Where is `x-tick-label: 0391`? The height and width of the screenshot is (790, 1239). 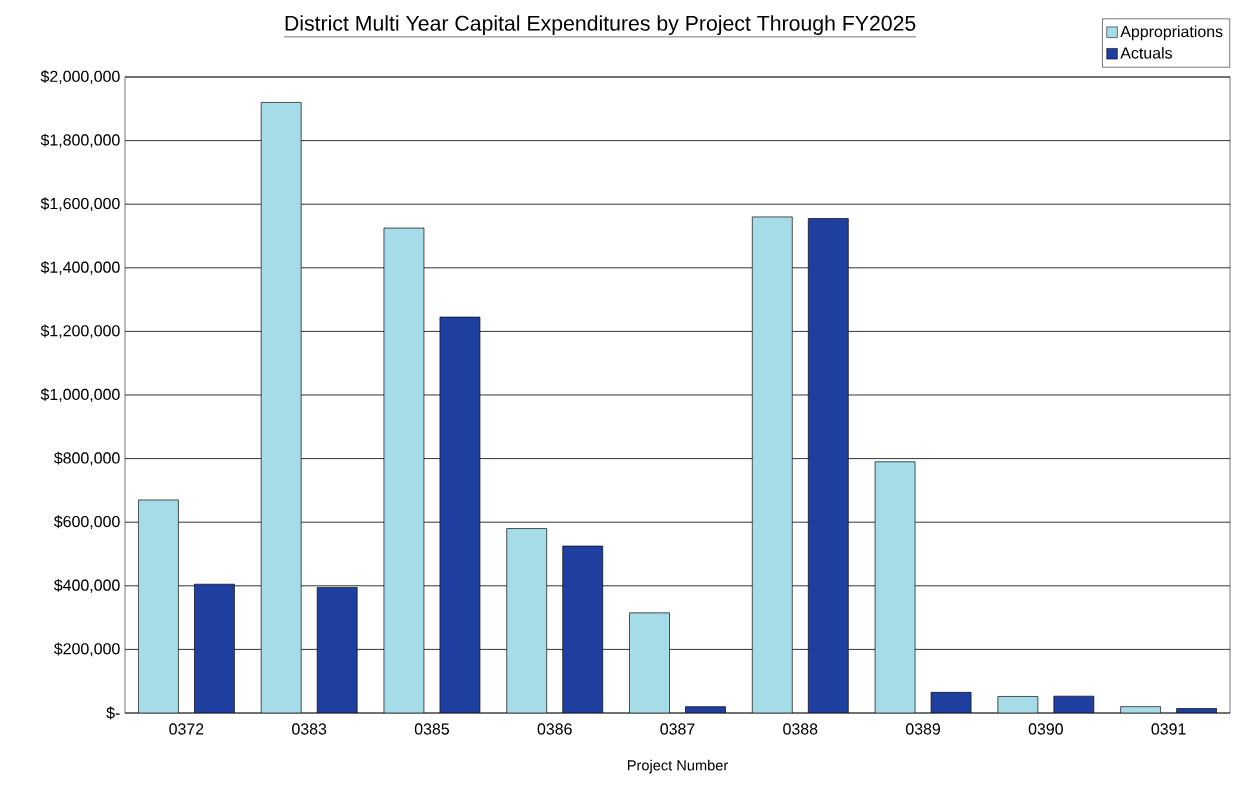 x-tick-label: 0391 is located at coordinates (1168, 729).